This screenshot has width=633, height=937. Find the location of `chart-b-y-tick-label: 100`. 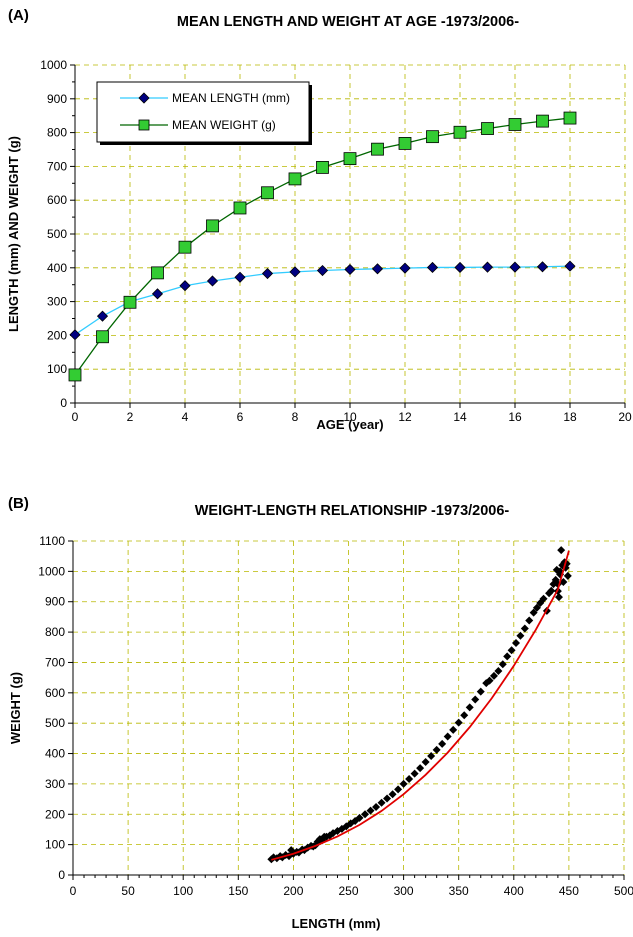

chart-b-y-tick-label: 100 is located at coordinates (55, 845).